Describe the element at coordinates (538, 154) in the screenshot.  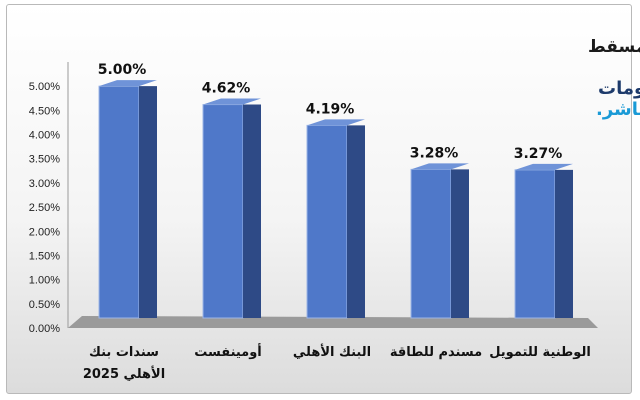
I see `data-label: 3.27%` at that location.